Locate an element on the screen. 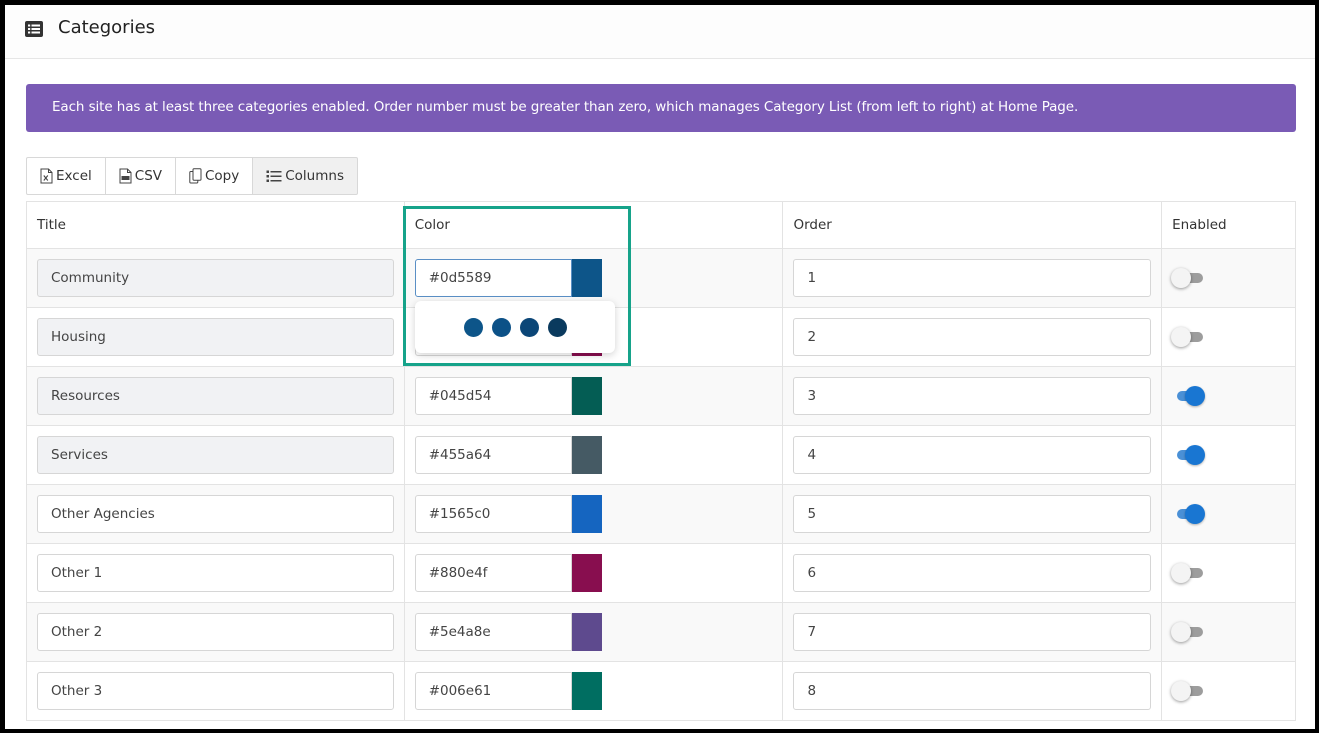  title-cell: Other Agencies is located at coordinates (215, 514).